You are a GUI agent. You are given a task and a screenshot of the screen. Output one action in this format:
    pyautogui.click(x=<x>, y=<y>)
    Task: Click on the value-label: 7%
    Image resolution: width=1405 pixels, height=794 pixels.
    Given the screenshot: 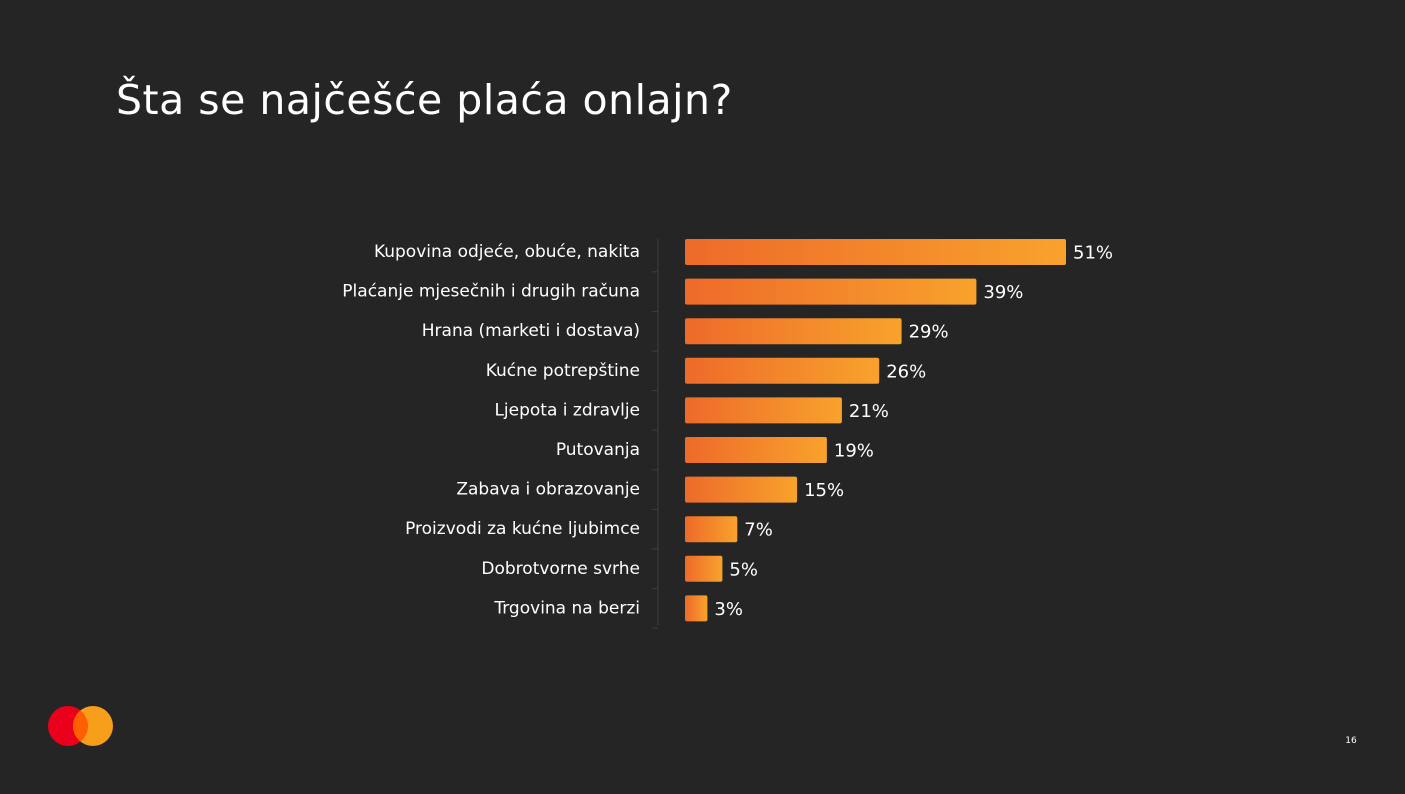 What is the action you would take?
    pyautogui.click(x=758, y=530)
    